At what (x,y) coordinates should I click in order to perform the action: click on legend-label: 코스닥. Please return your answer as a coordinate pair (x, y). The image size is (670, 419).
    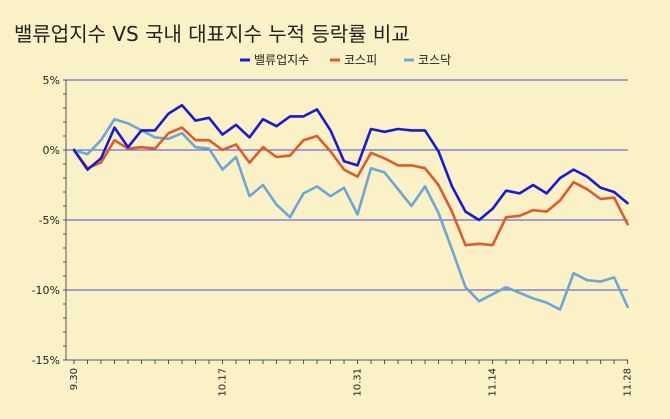
    Looking at the image, I should click on (434, 60).